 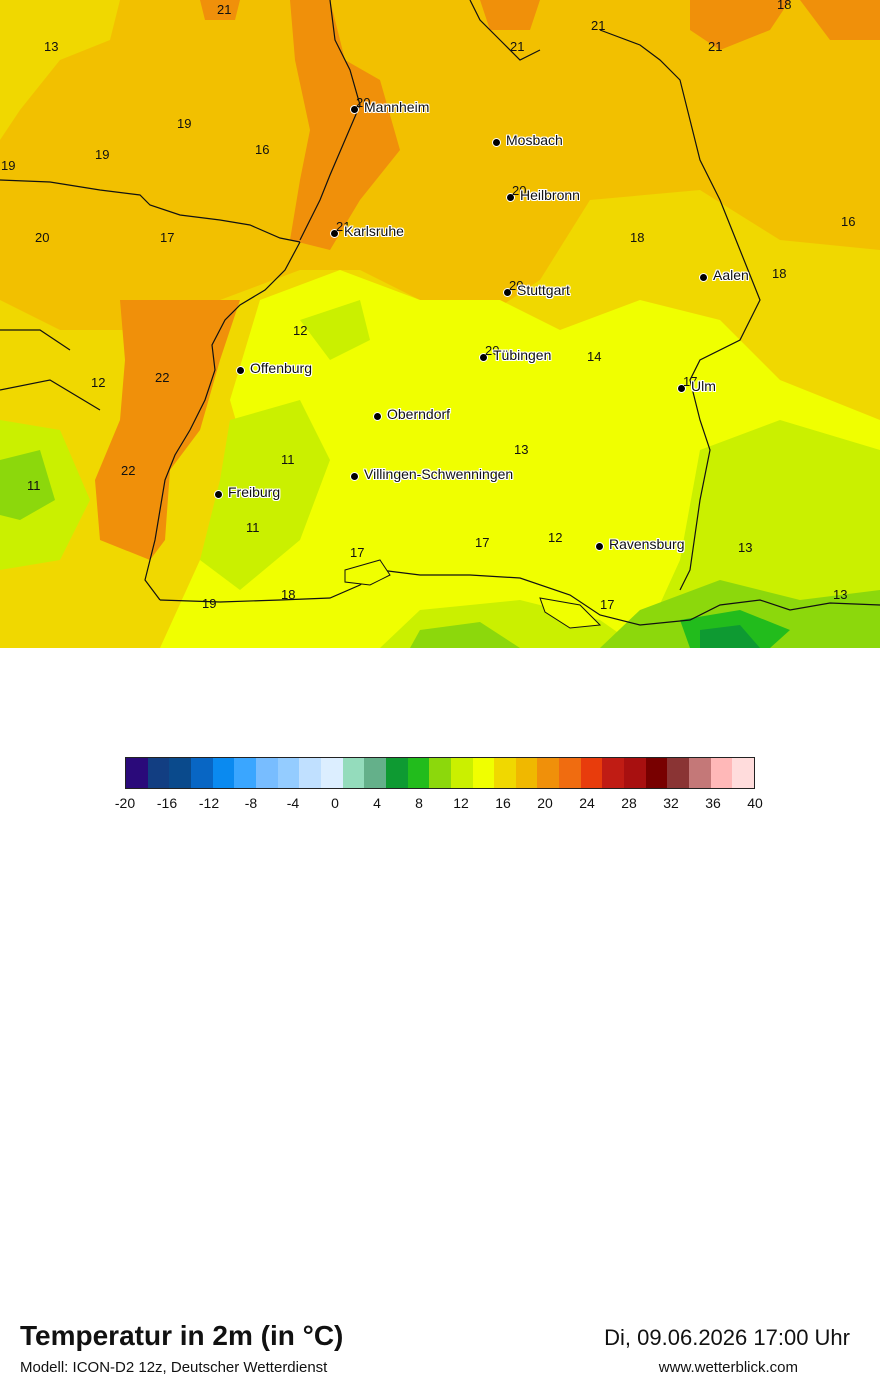 What do you see at coordinates (254, 492) in the screenshot?
I see `city-label: Freiburg` at bounding box center [254, 492].